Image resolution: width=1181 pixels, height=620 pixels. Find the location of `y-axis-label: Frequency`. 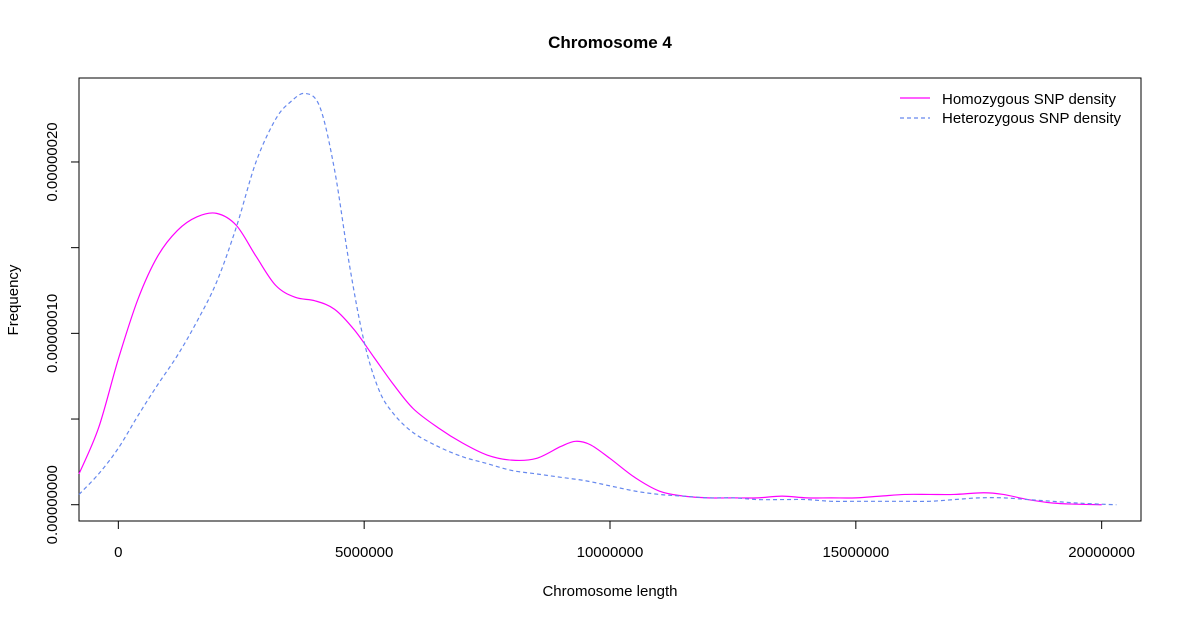

y-axis-label: Frequency is located at coordinates (13, 299).